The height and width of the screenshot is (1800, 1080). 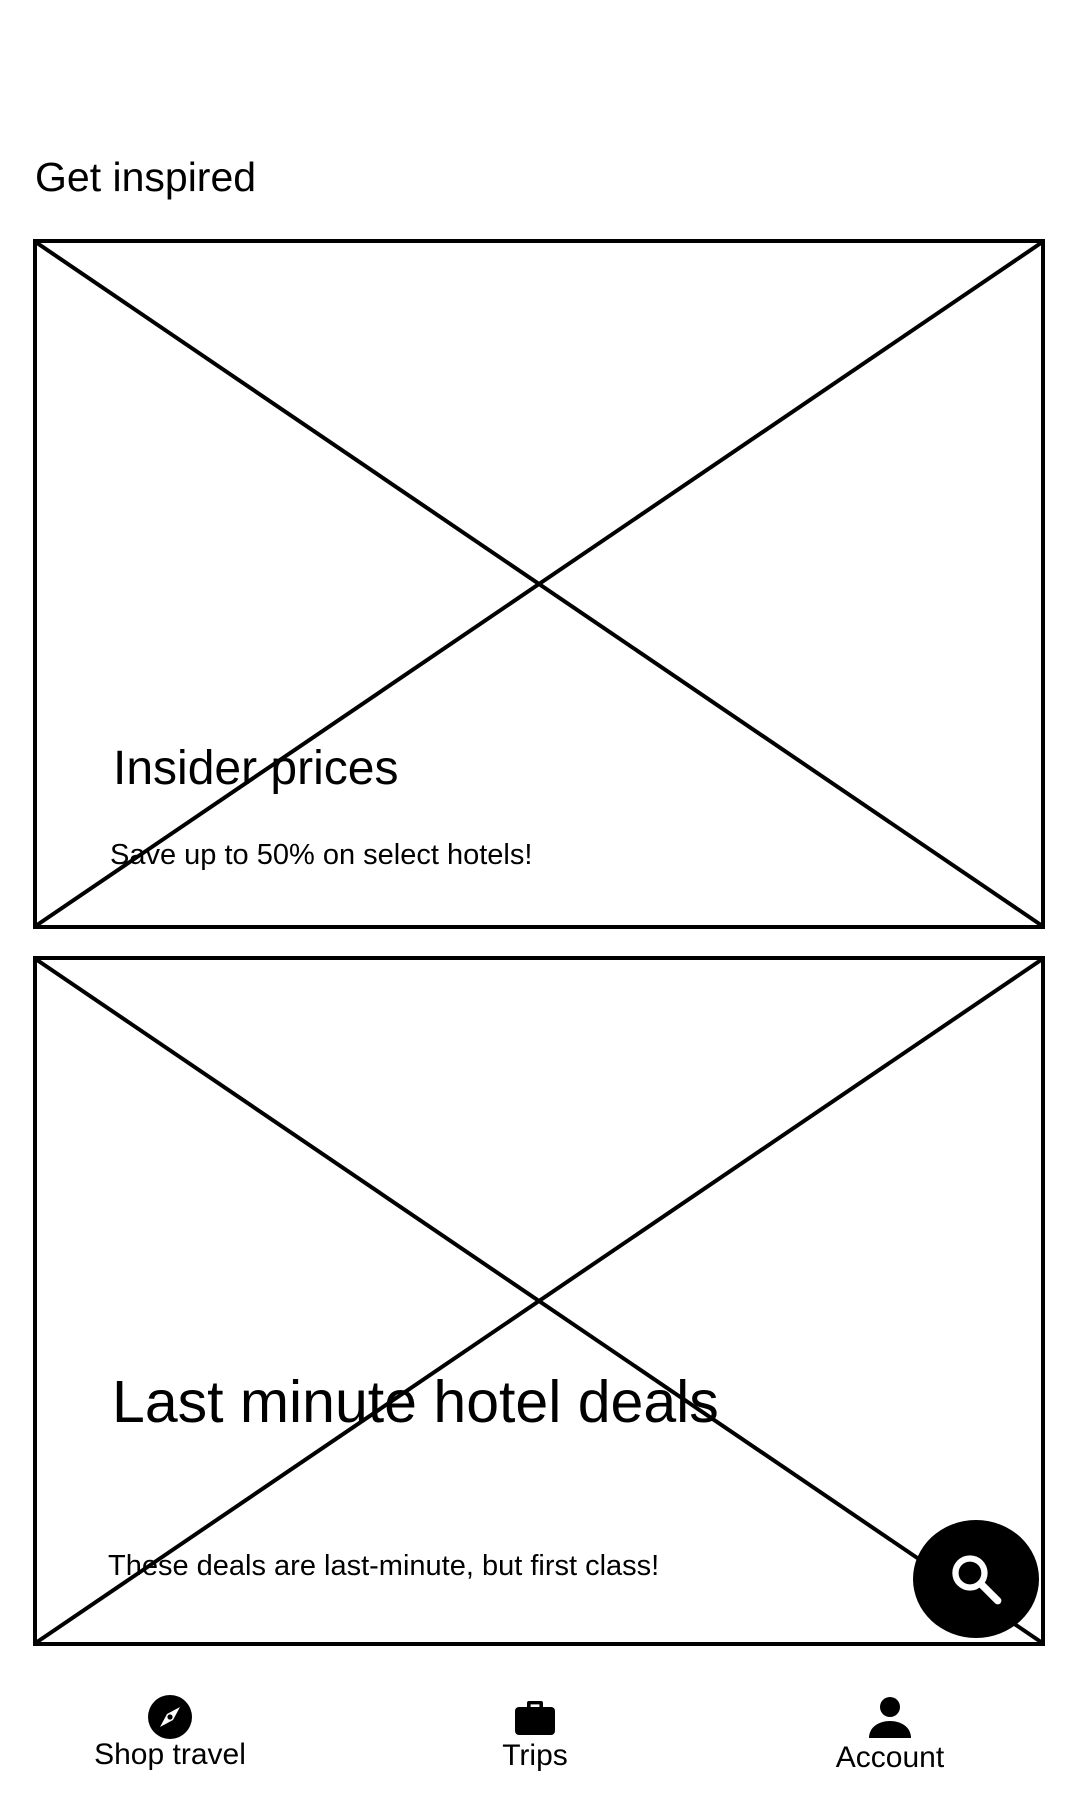 I want to click on card-description: Save up to 50% on select hotels!, so click(x=321, y=855).